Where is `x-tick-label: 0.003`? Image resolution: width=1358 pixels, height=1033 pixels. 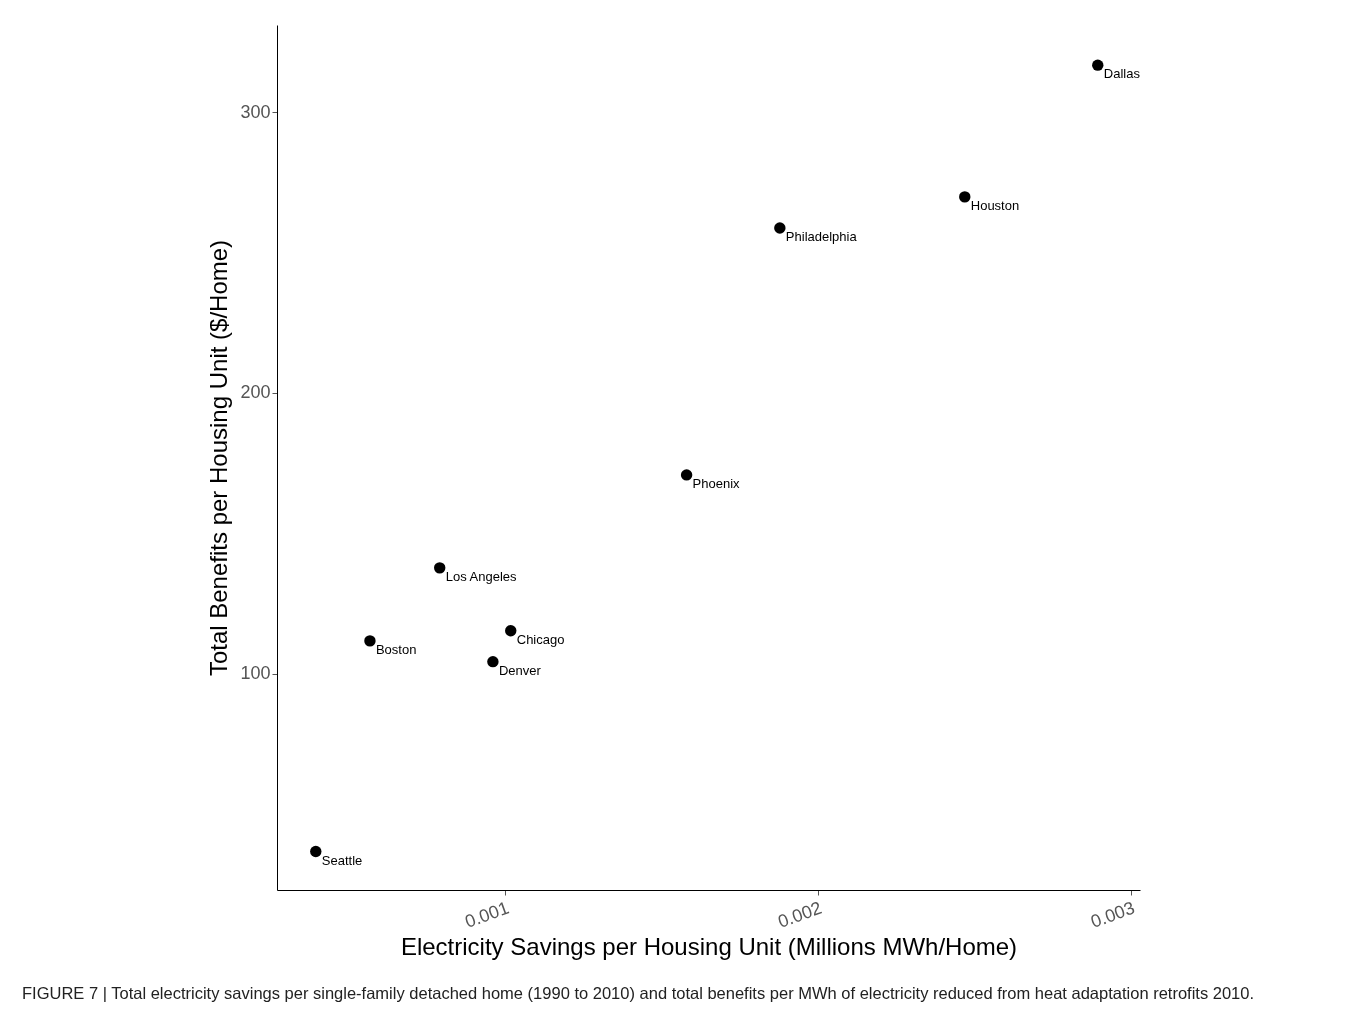 x-tick-label: 0.003 is located at coordinates (1113, 914).